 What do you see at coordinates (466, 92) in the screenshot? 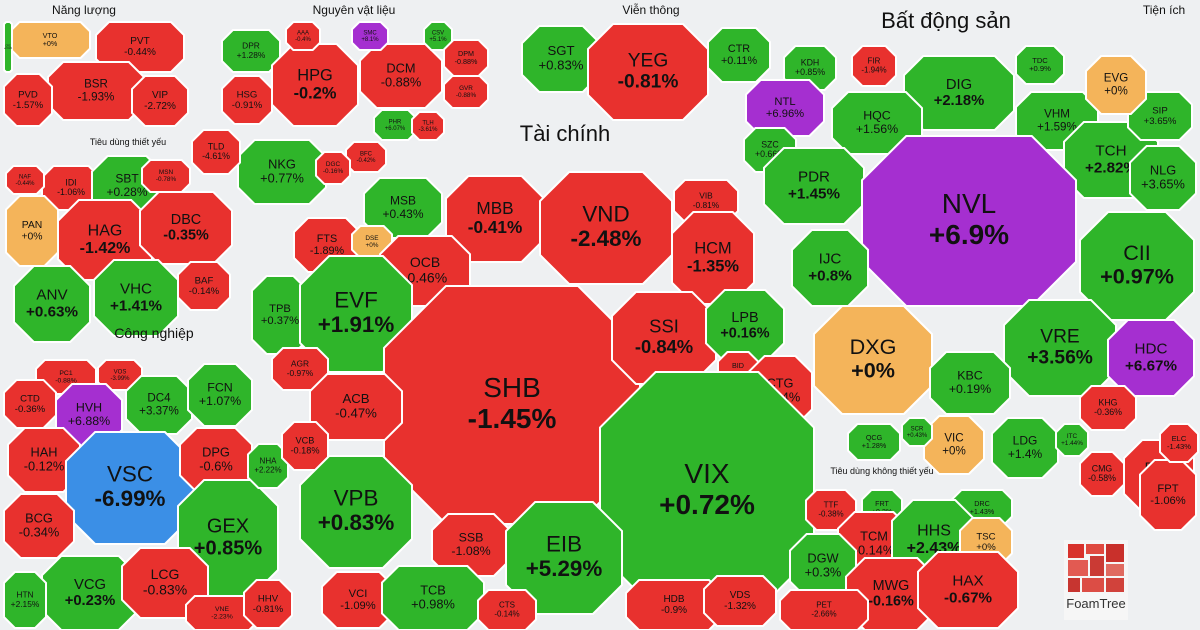
I see `tile-gvr: GVR-0.88%` at bounding box center [466, 92].